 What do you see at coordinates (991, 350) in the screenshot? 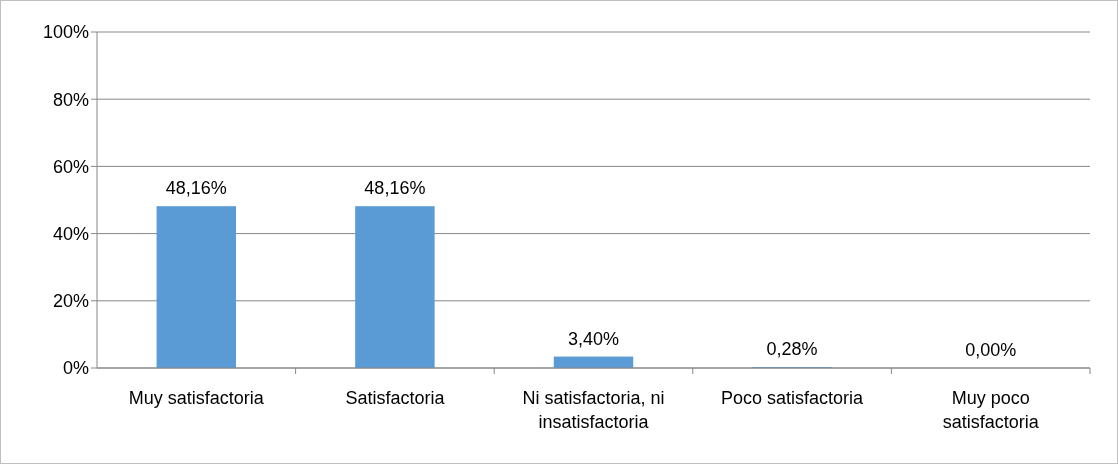
I see `data-label: 0,00%` at bounding box center [991, 350].